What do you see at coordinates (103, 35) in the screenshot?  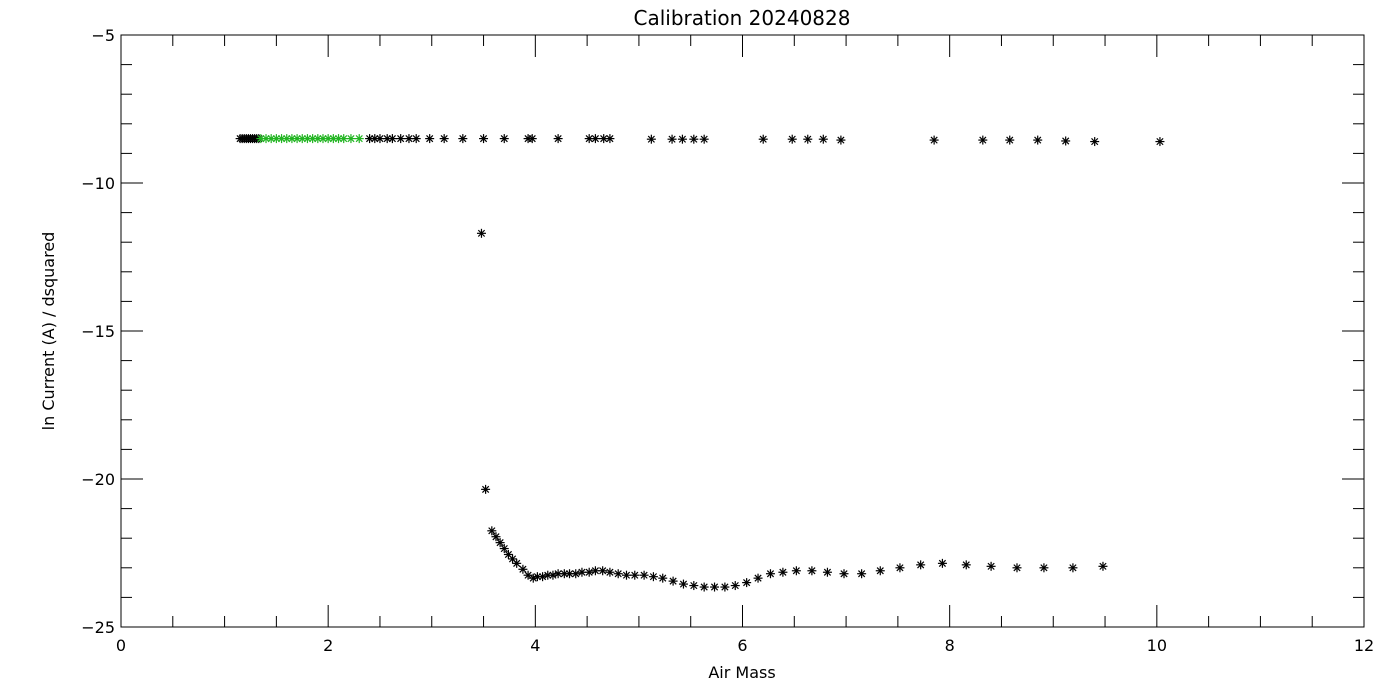 I see `y-tick-label-4: −5` at bounding box center [103, 35].